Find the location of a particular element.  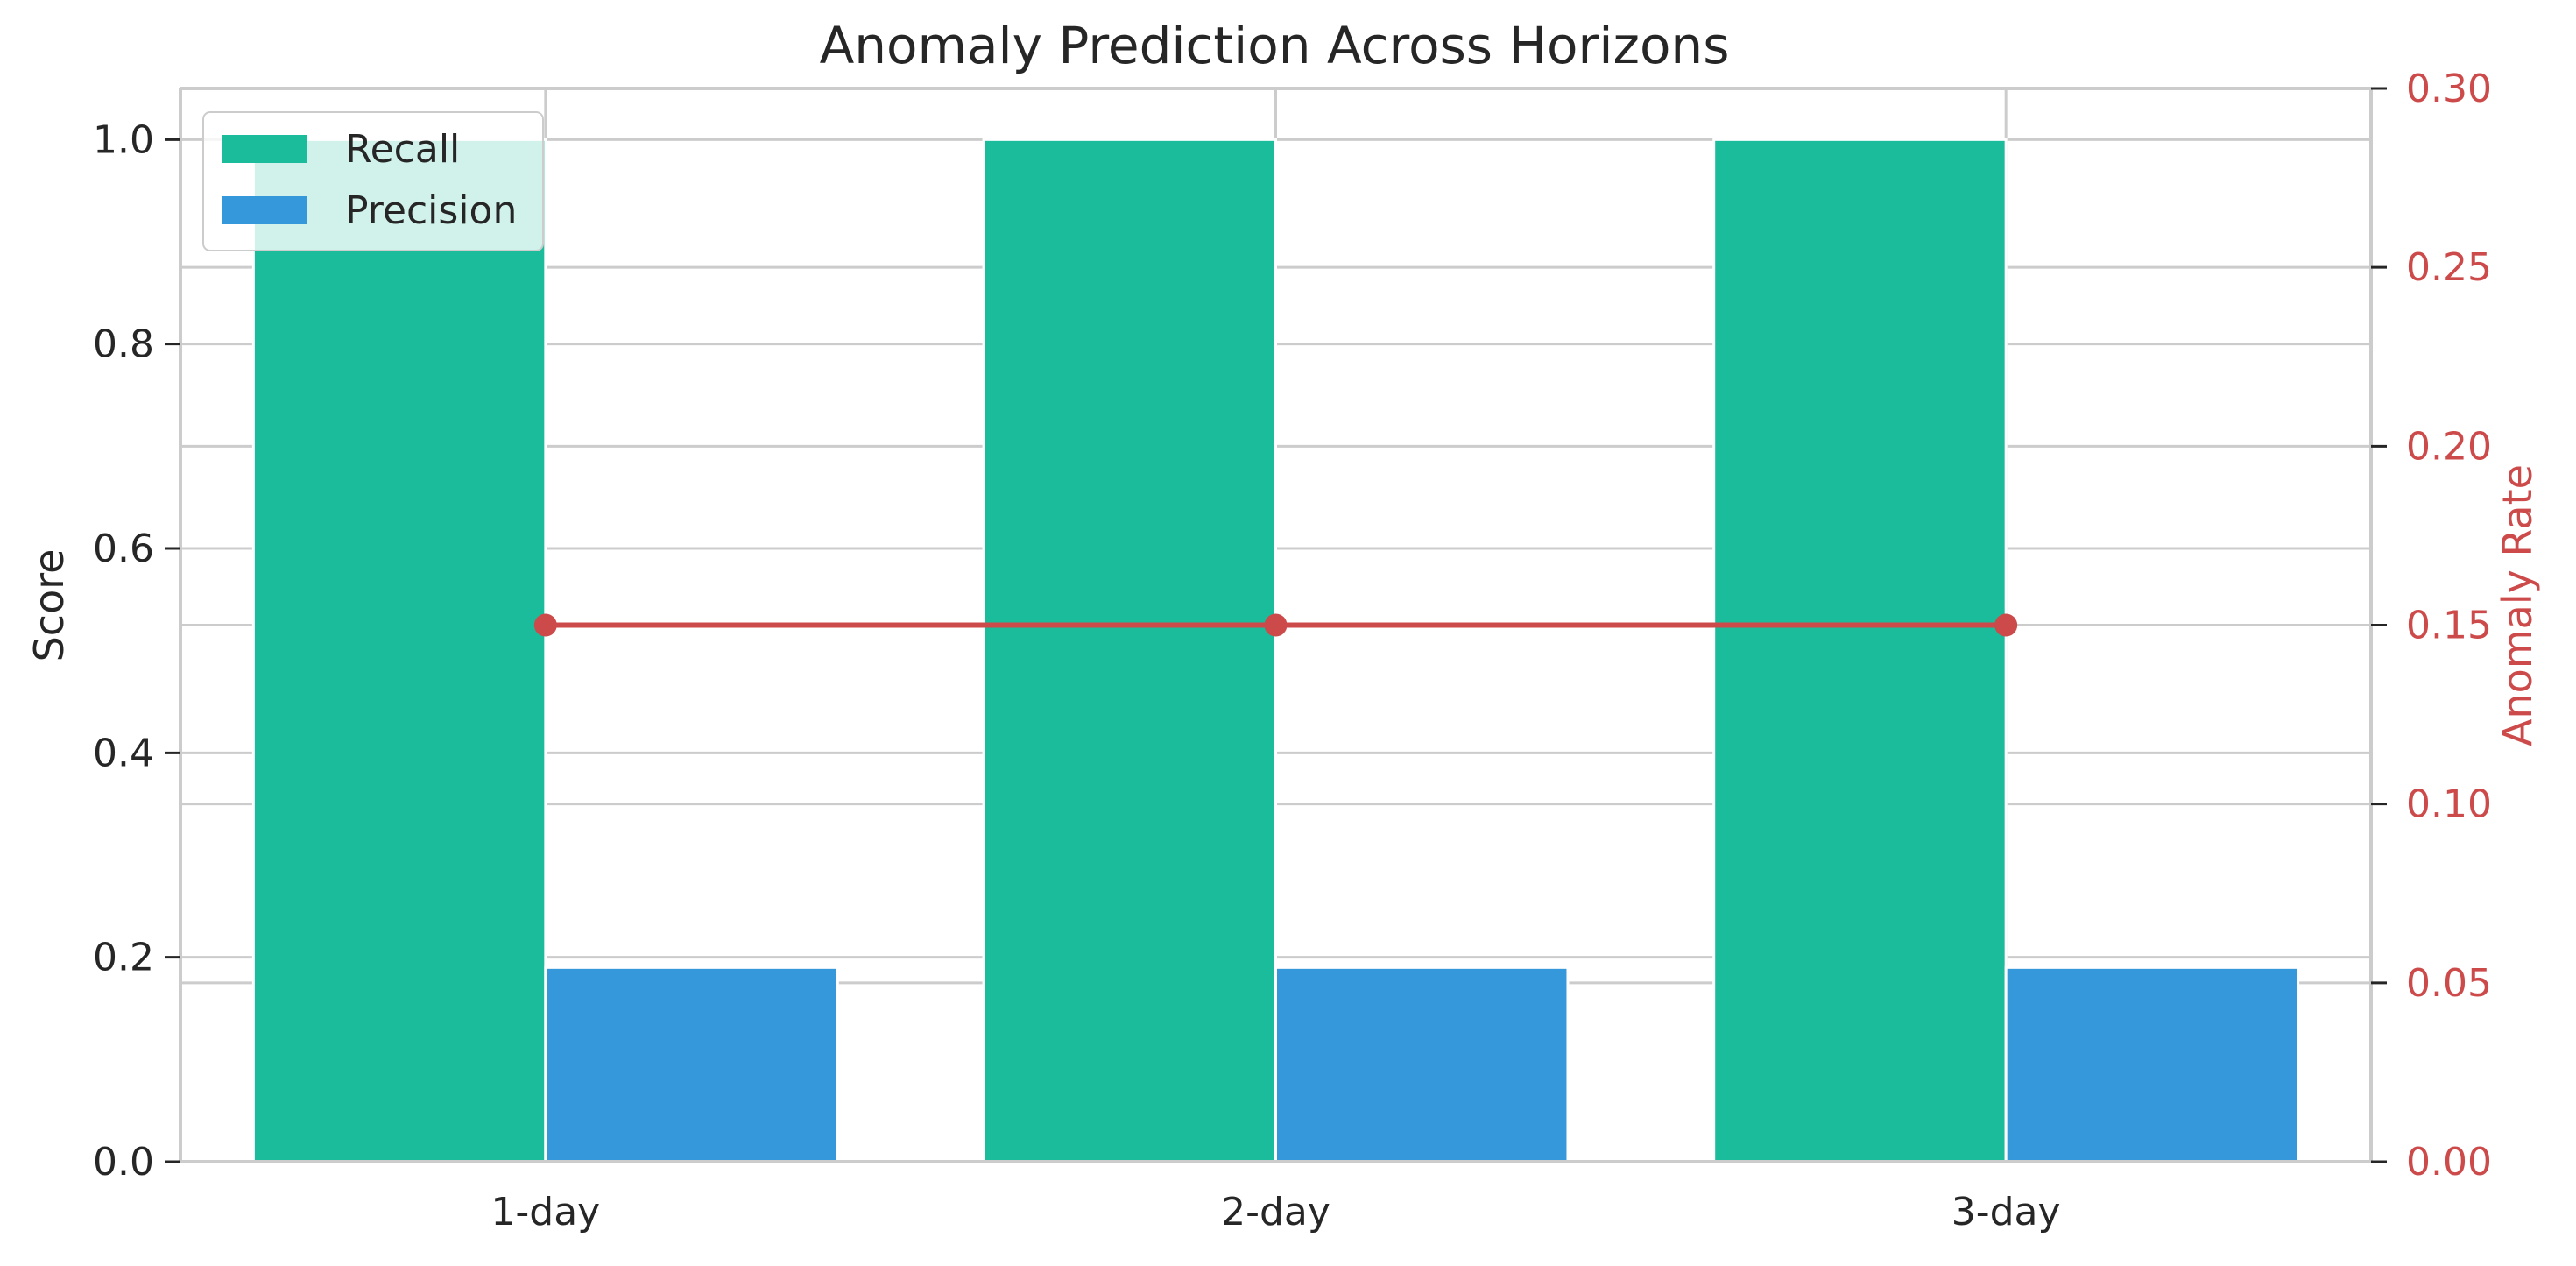

anomaly-rate-point-3-day is located at coordinates (2006, 625).